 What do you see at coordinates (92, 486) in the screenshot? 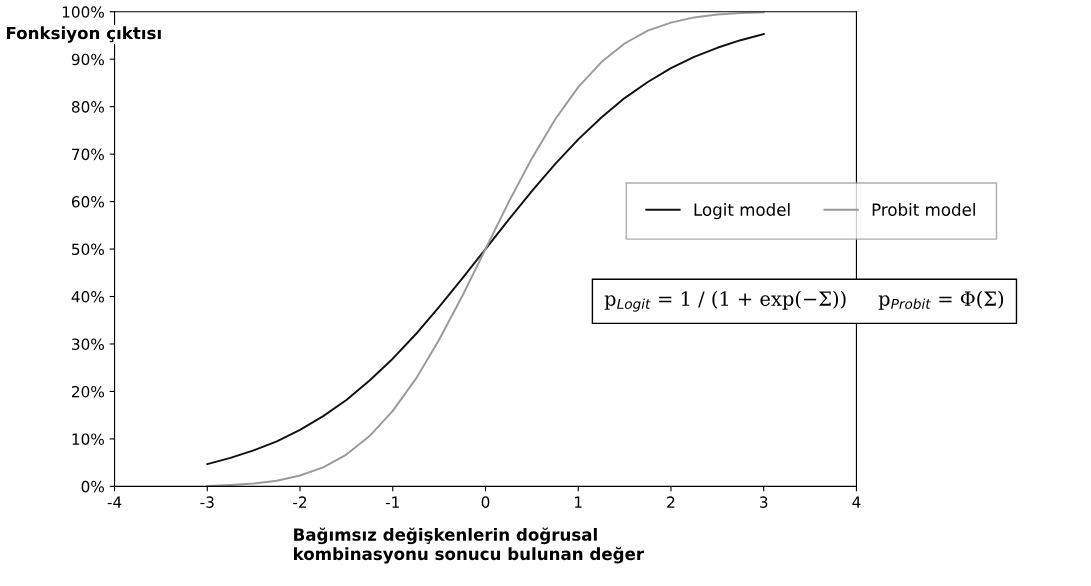
I see `y-tick-label: 0%` at bounding box center [92, 486].